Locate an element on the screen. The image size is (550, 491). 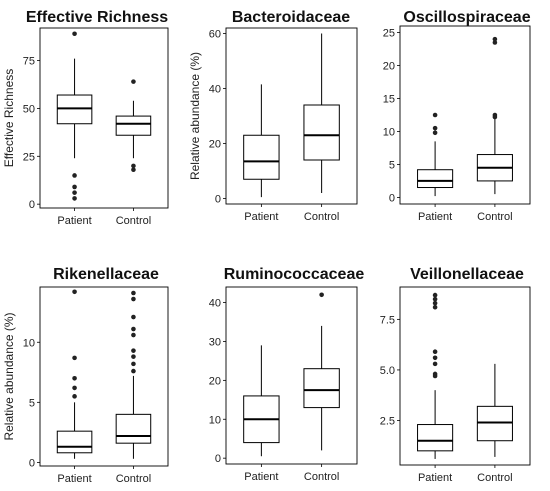
y-tick-label: 60 is located at coordinates (215, 35).